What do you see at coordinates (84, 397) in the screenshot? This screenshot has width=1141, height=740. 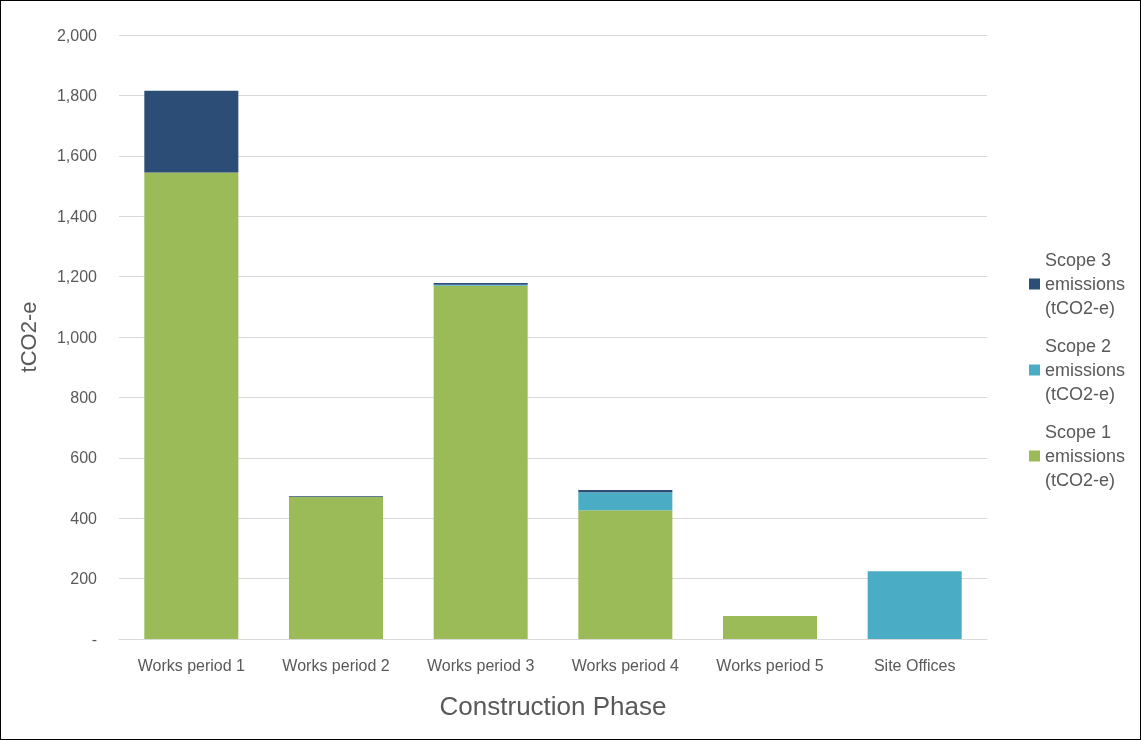 I see `y-tick-label: 800` at bounding box center [84, 397].